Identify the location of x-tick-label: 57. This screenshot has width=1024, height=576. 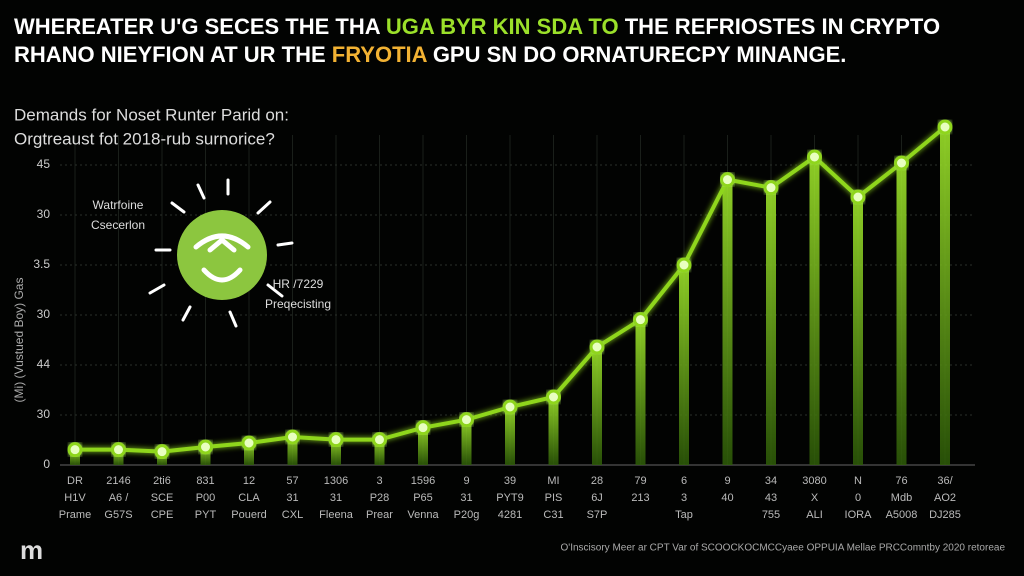
(292, 481).